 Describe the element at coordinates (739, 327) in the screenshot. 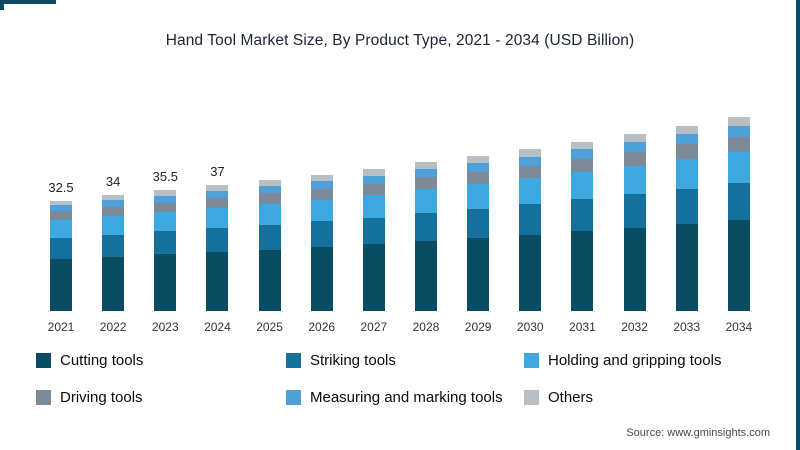

I see `x-axis-label: 2034` at that location.